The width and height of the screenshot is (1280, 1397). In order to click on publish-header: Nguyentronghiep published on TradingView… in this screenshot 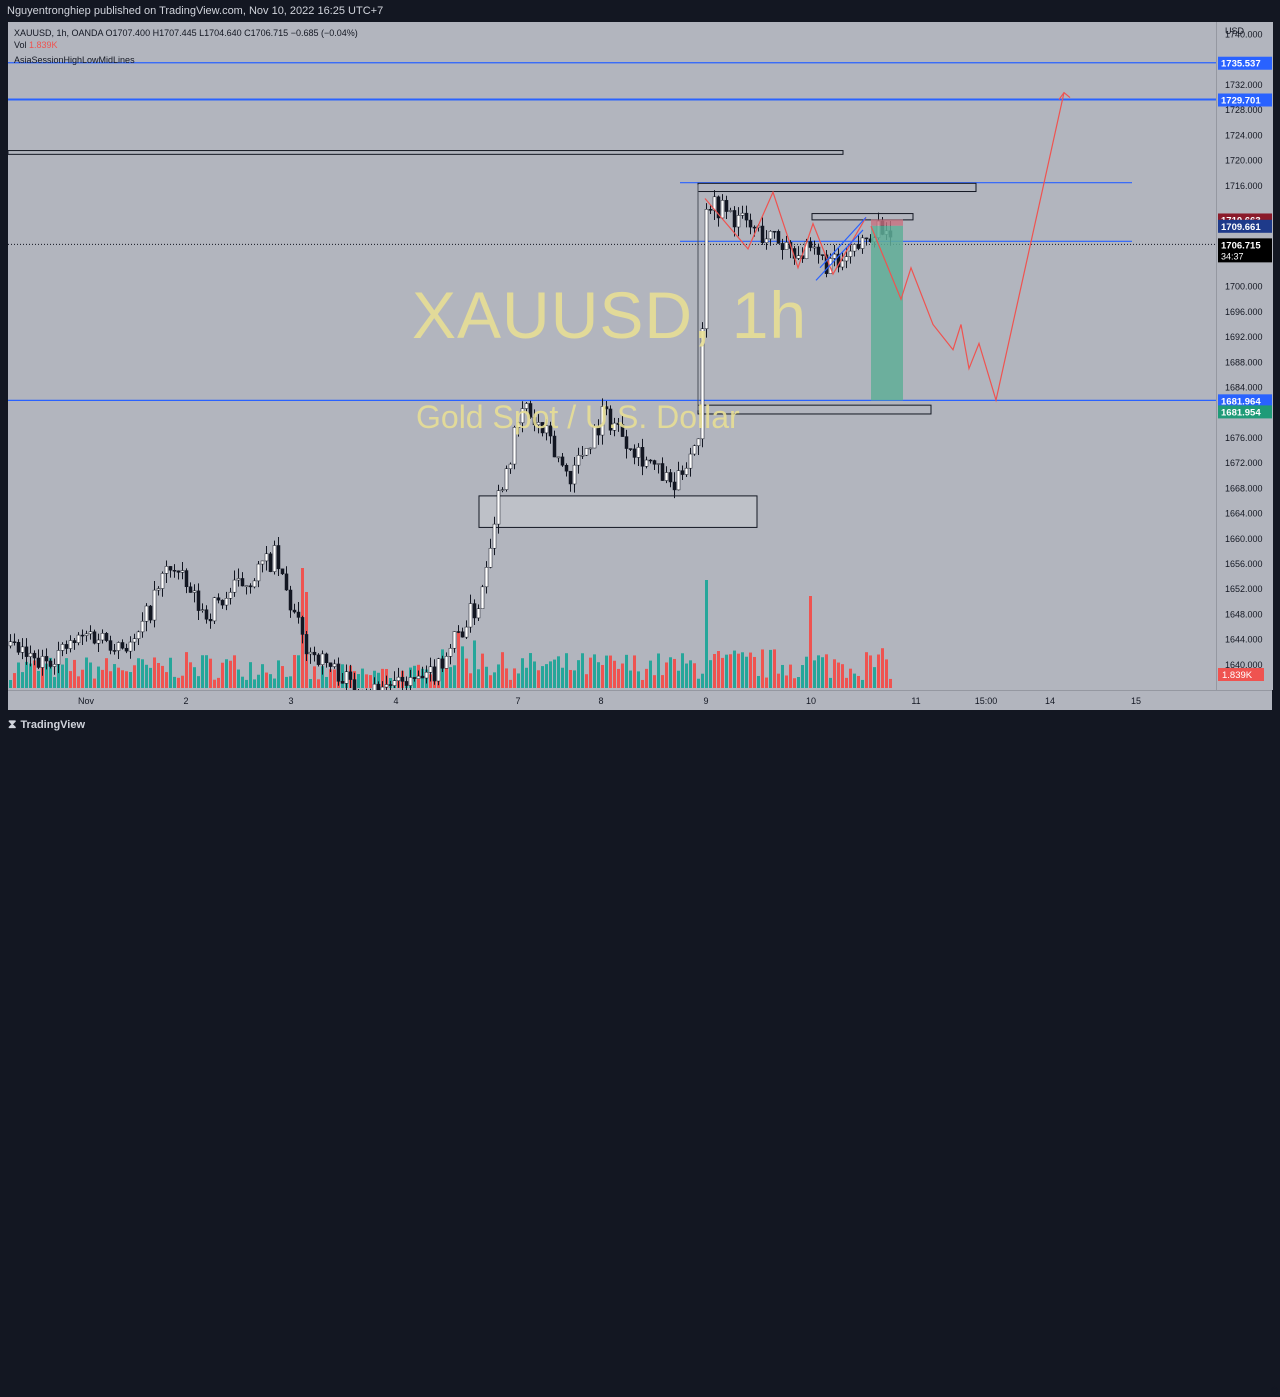, I will do `click(640, 11)`.